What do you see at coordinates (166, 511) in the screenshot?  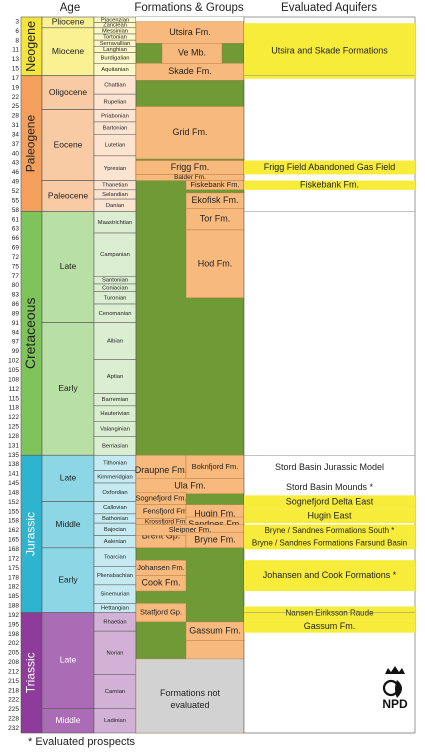 I see `formation-label: Fensfjord Fm.` at bounding box center [166, 511].